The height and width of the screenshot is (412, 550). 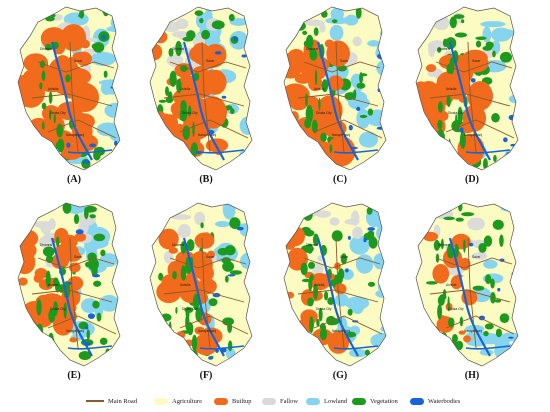 I want to click on panel-label: (H), so click(x=472, y=375).